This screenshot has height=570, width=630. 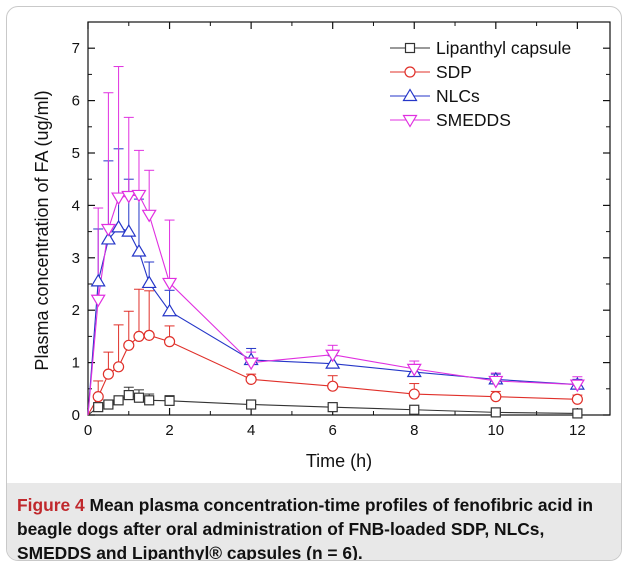 I want to click on legend-label-sdp: SDP, so click(x=454, y=72).